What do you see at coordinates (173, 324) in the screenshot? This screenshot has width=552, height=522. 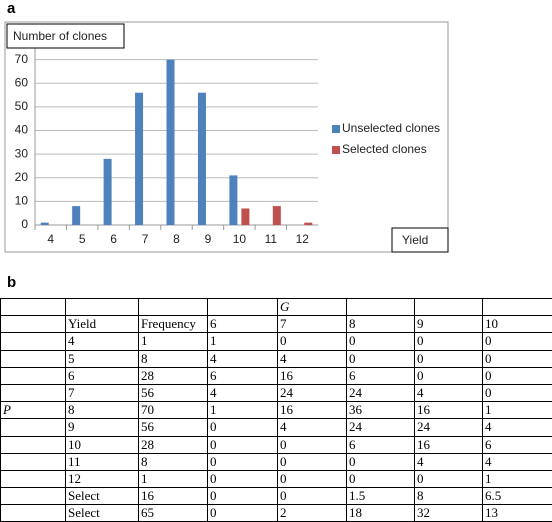 I see `table-cell: Frequency` at bounding box center [173, 324].